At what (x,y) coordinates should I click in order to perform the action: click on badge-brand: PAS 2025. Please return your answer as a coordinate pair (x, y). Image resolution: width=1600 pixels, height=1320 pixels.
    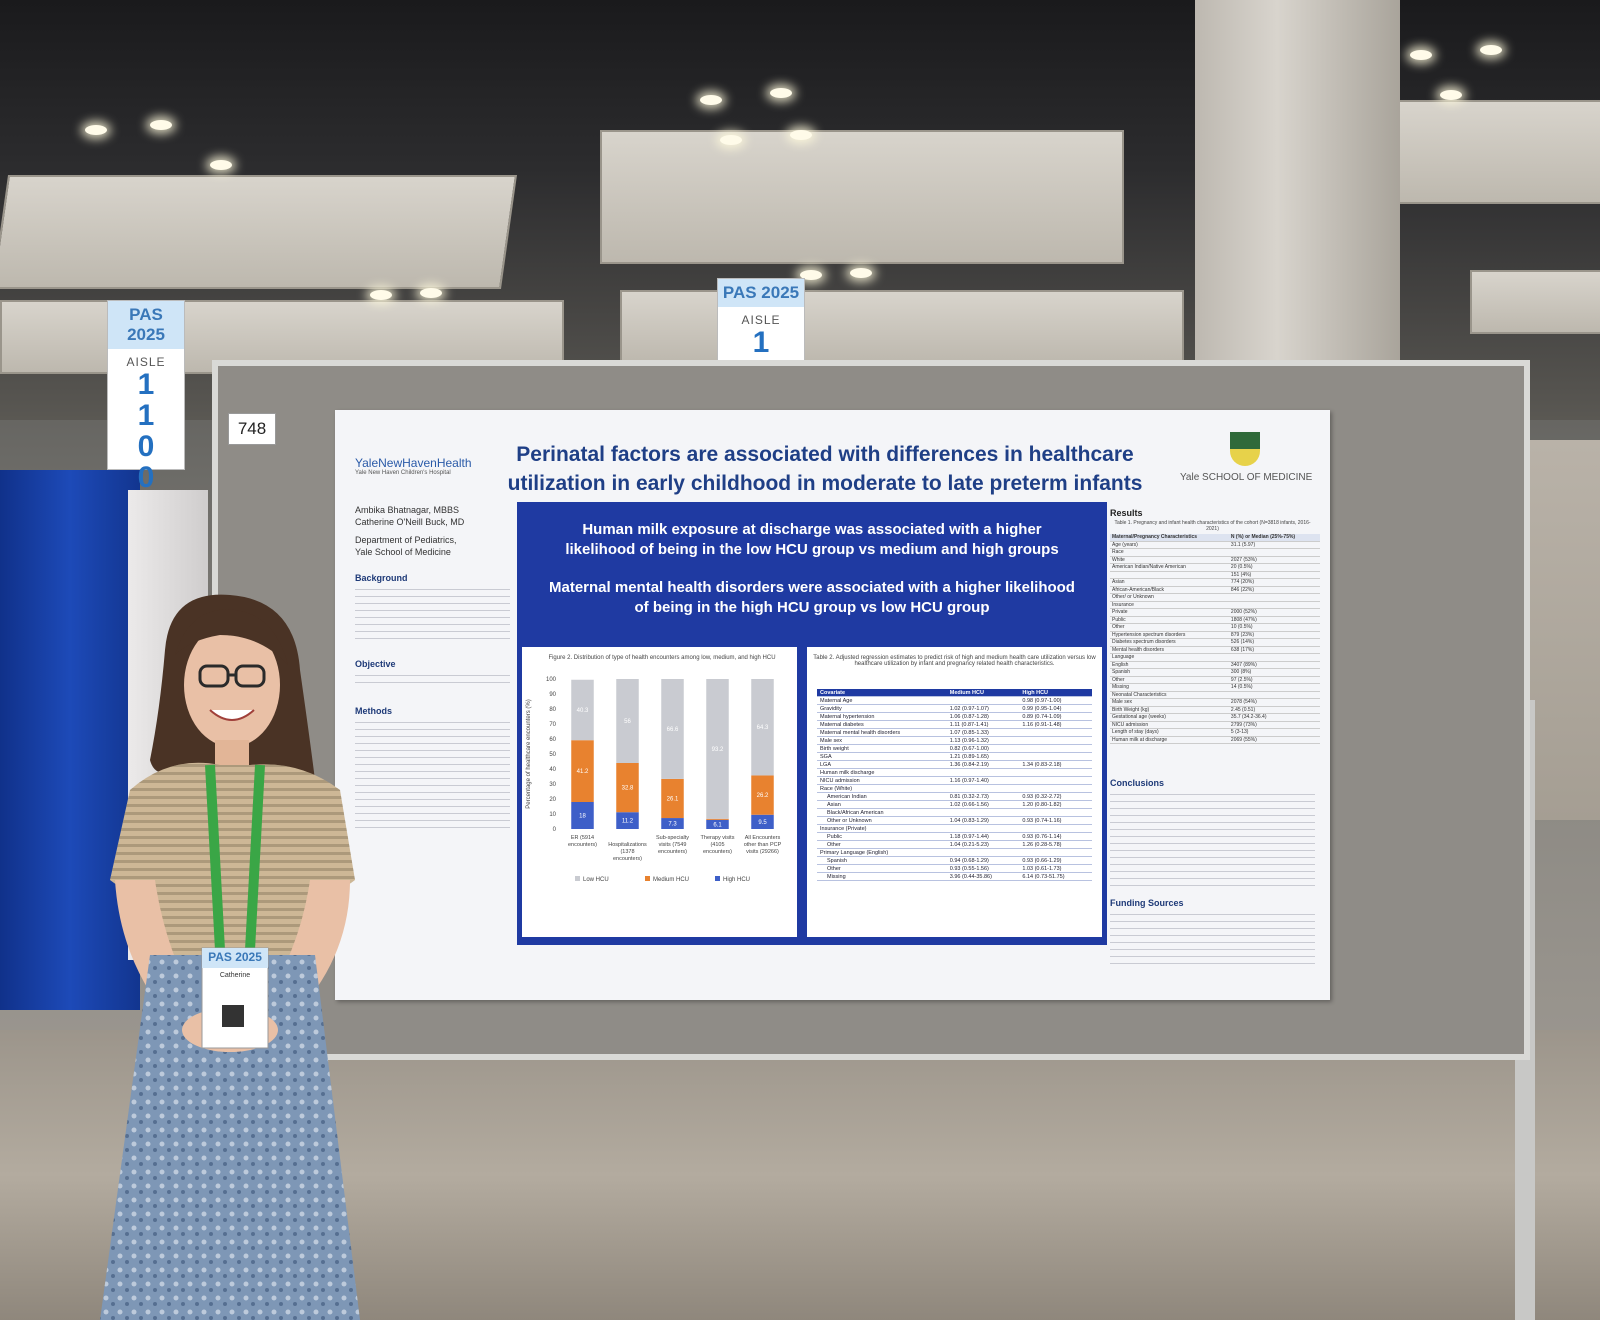
    Looking at the image, I should click on (235, 957).